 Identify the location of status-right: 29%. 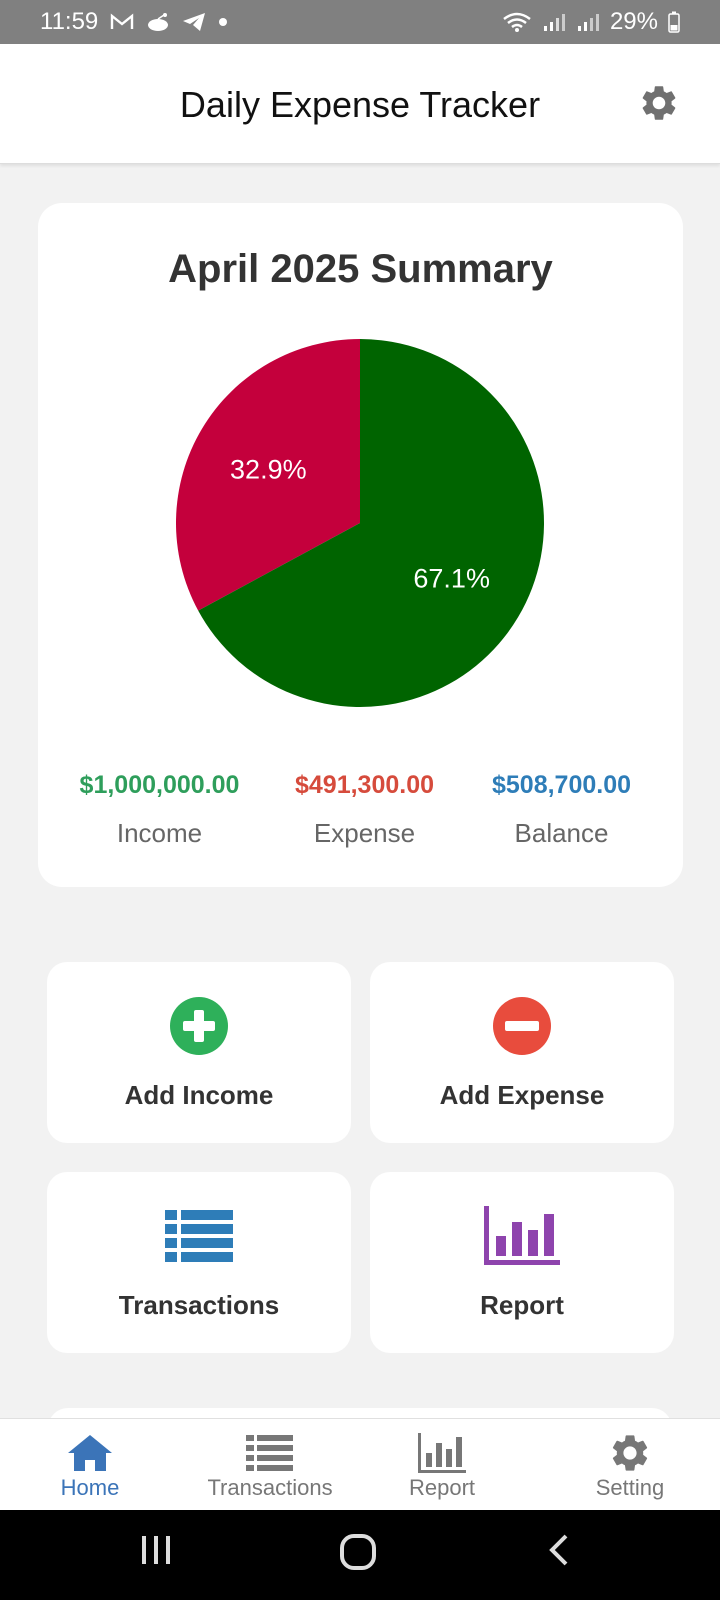
(591, 22).